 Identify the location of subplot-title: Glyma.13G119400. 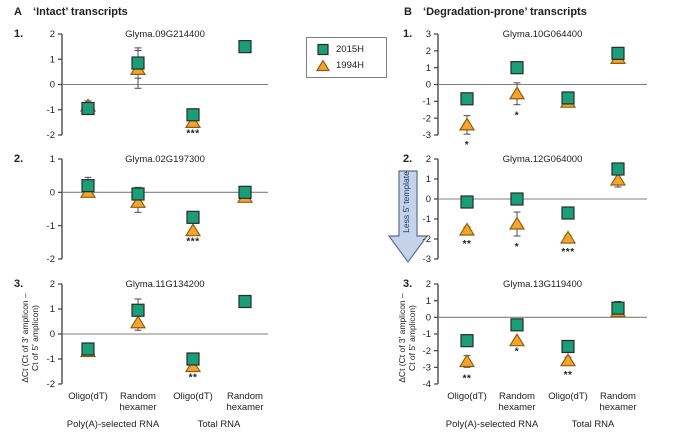
(542, 284).